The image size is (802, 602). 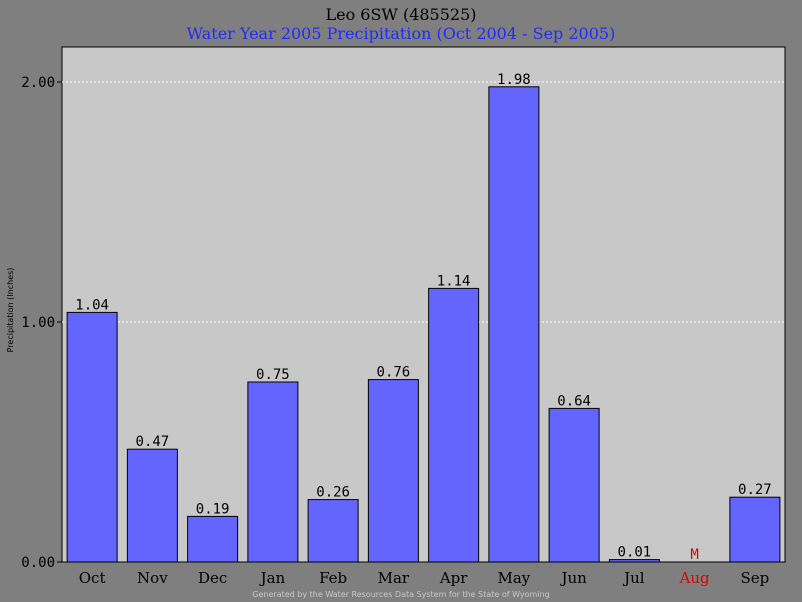 What do you see at coordinates (38, 83) in the screenshot?
I see `y-tick-label: 2.00` at bounding box center [38, 83].